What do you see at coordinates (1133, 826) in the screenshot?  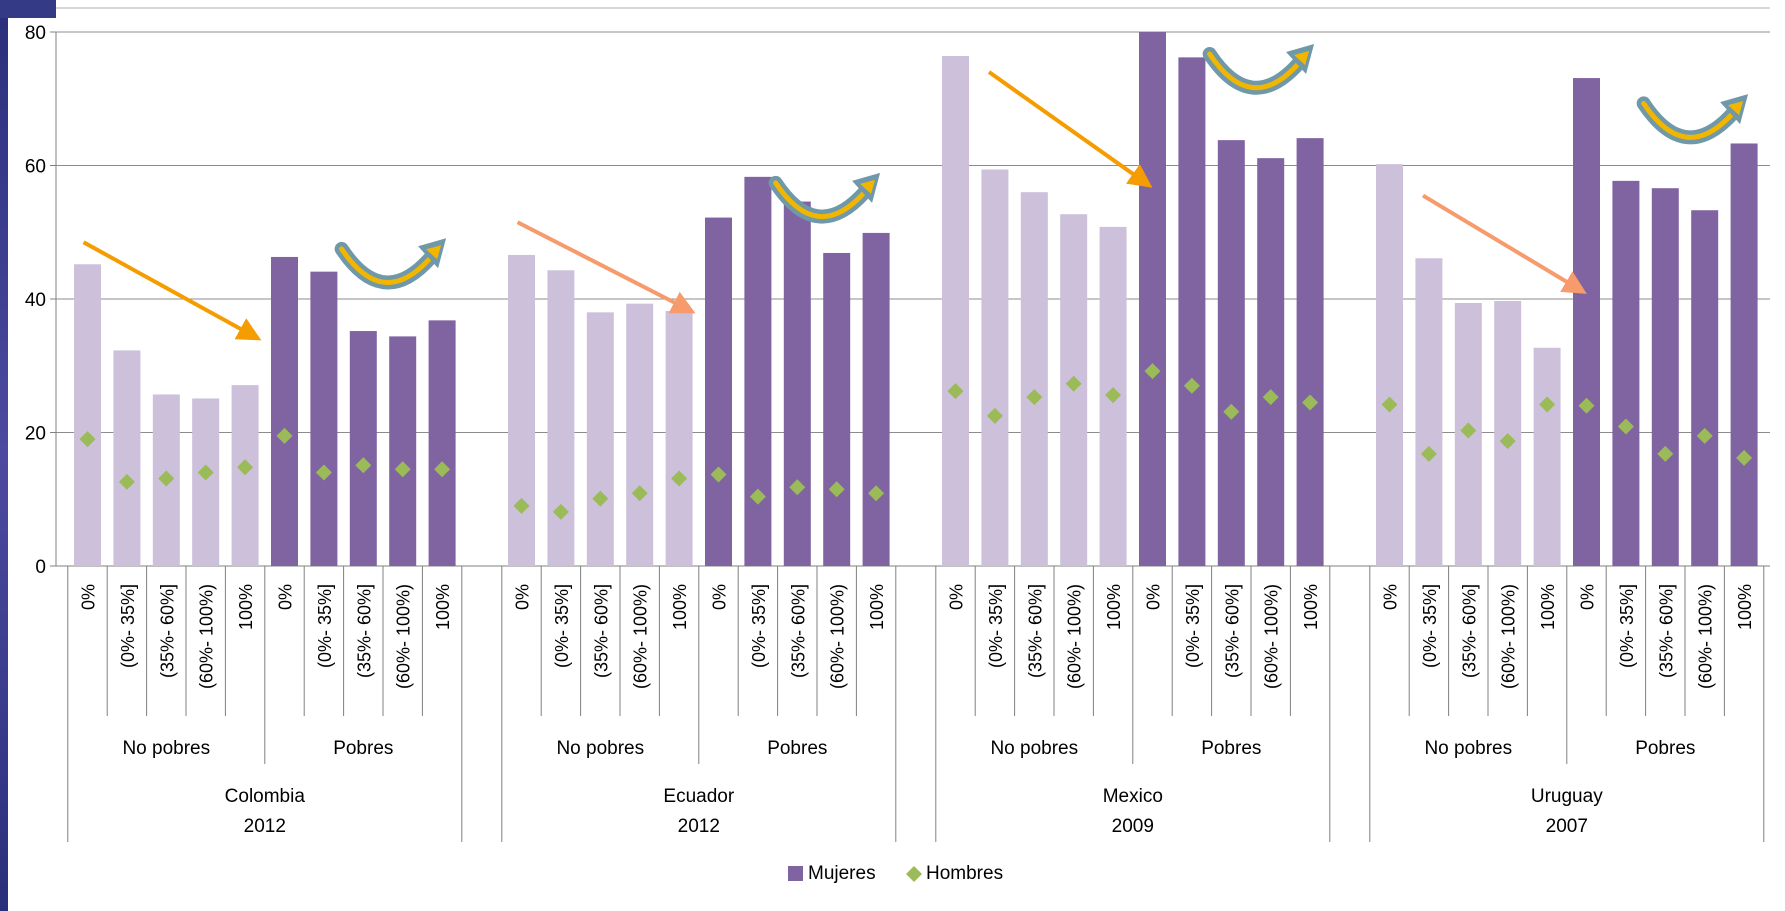 I see `country-year-label: 2009` at bounding box center [1133, 826].